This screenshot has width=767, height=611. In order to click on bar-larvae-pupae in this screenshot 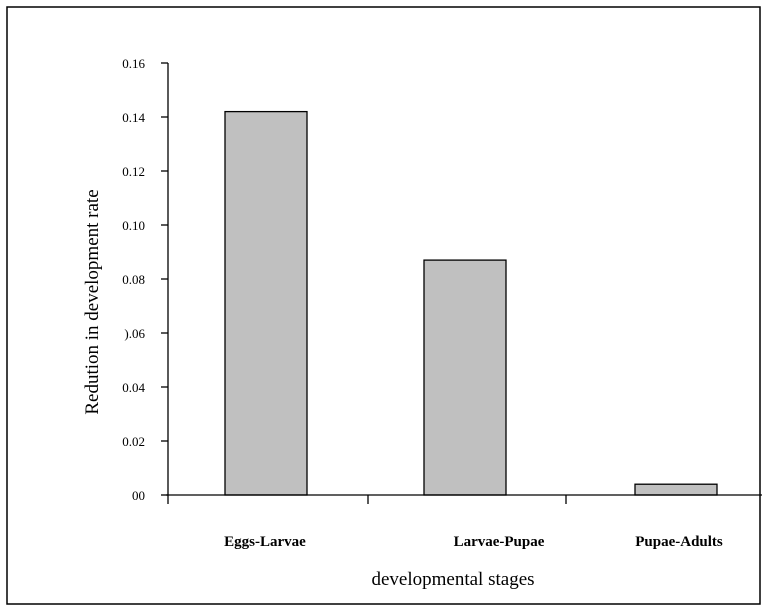, I will do `click(465, 377)`.